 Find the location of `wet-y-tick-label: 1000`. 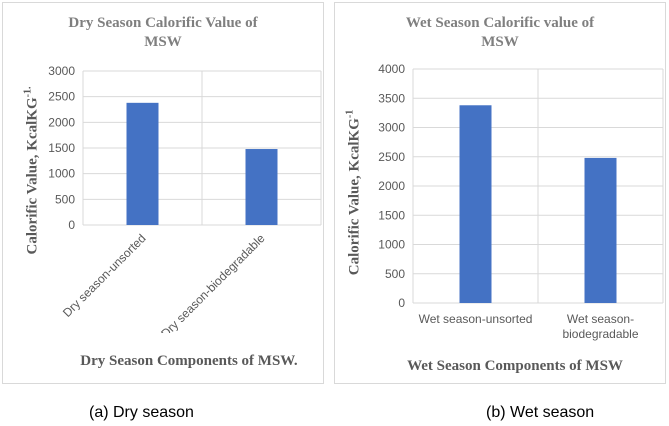

wet-y-tick-label: 1000 is located at coordinates (391, 245).